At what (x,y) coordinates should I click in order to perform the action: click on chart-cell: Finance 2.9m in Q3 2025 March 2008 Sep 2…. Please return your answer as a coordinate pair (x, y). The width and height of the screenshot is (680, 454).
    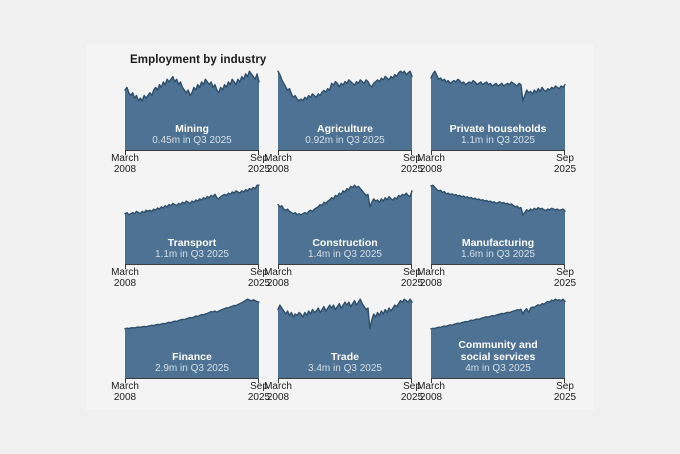
    Looking at the image, I should click on (190, 354).